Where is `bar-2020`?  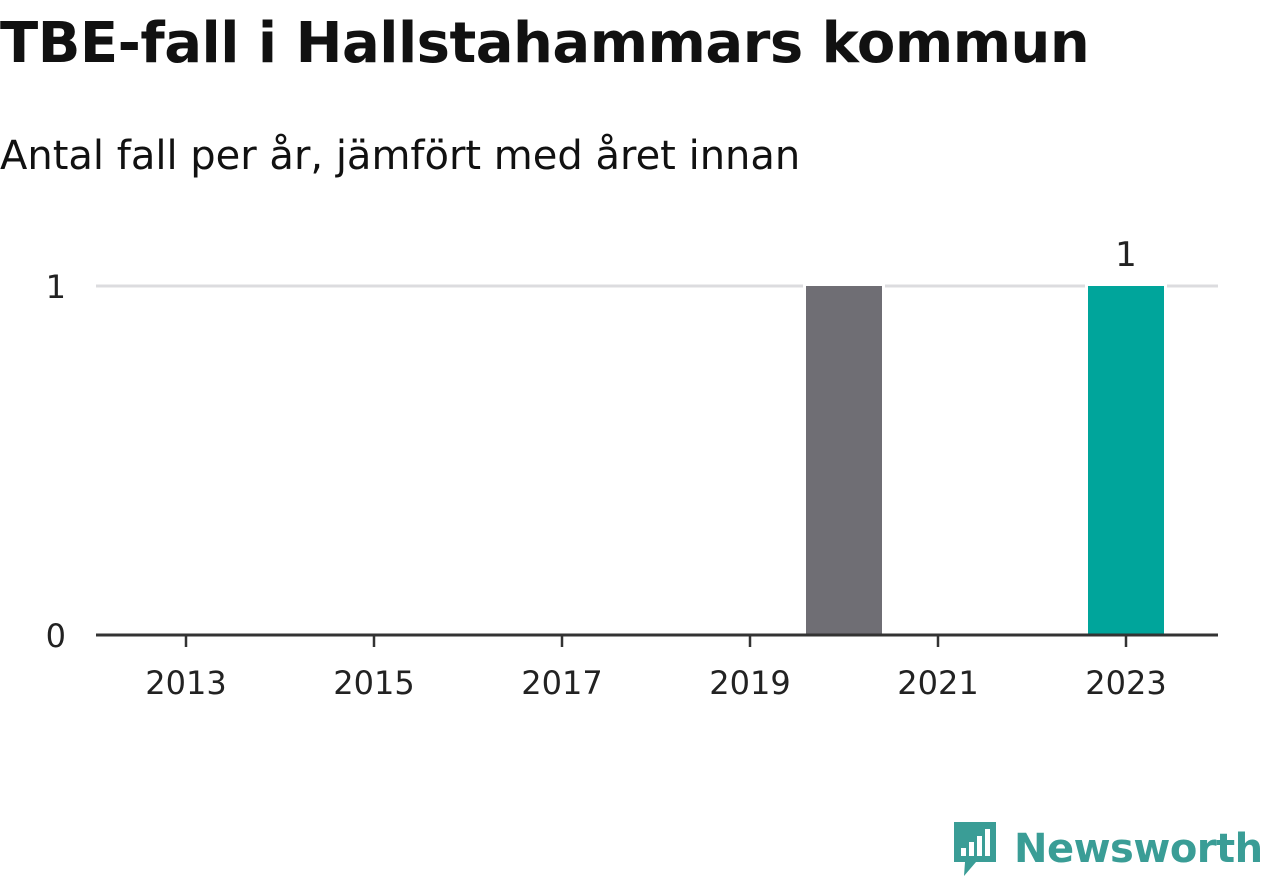
bar-2020 is located at coordinates (844, 460).